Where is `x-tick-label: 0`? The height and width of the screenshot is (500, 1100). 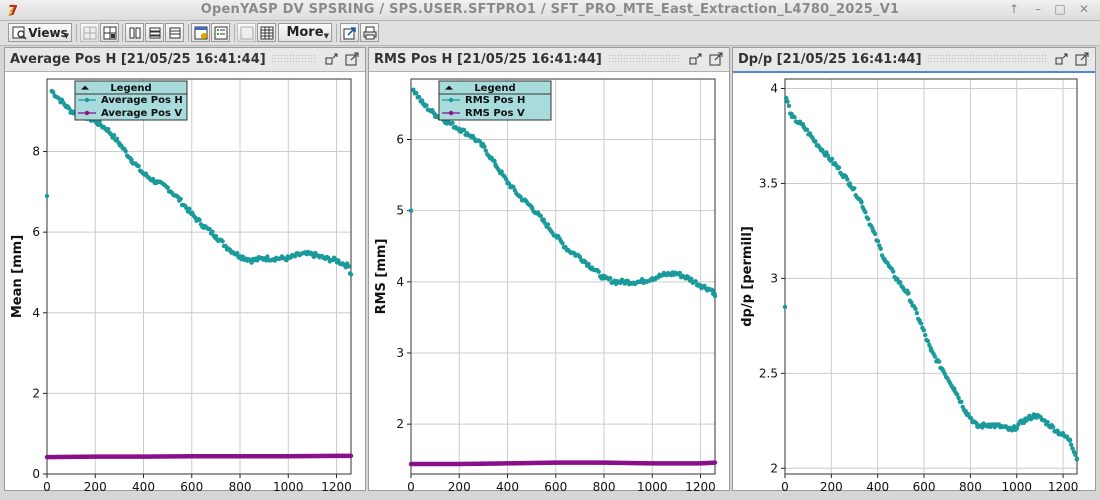 x-tick-label: 0 is located at coordinates (411, 485).